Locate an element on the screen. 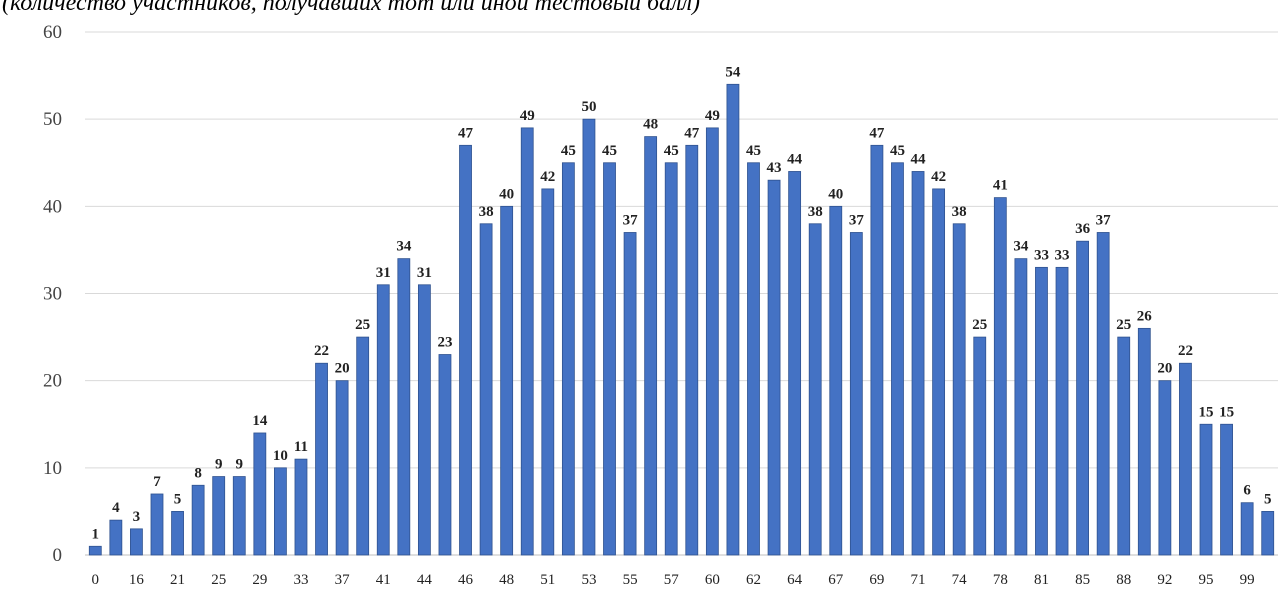 The image size is (1282, 608). data-label: 34 is located at coordinates (404, 247).